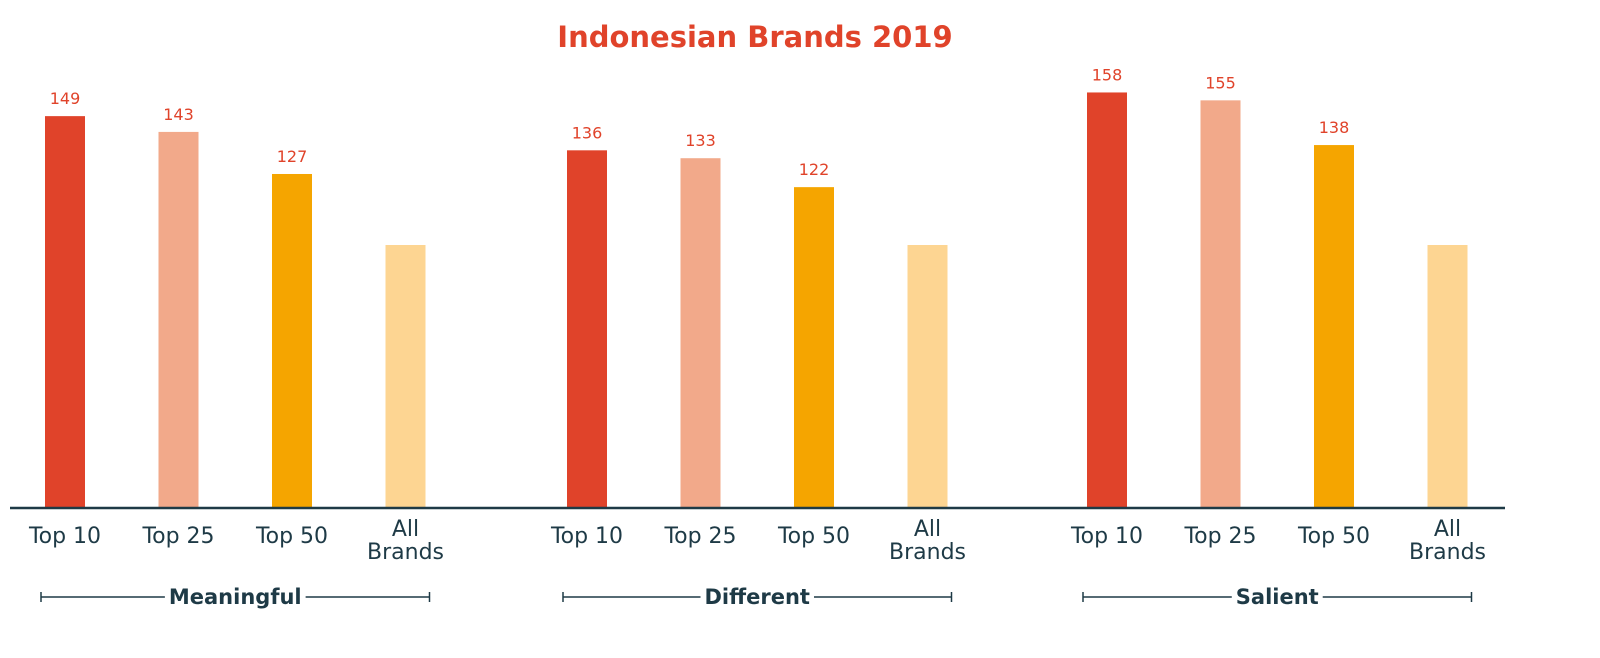  I want to click on group-label-meaningful: Meaningful, so click(235, 597).